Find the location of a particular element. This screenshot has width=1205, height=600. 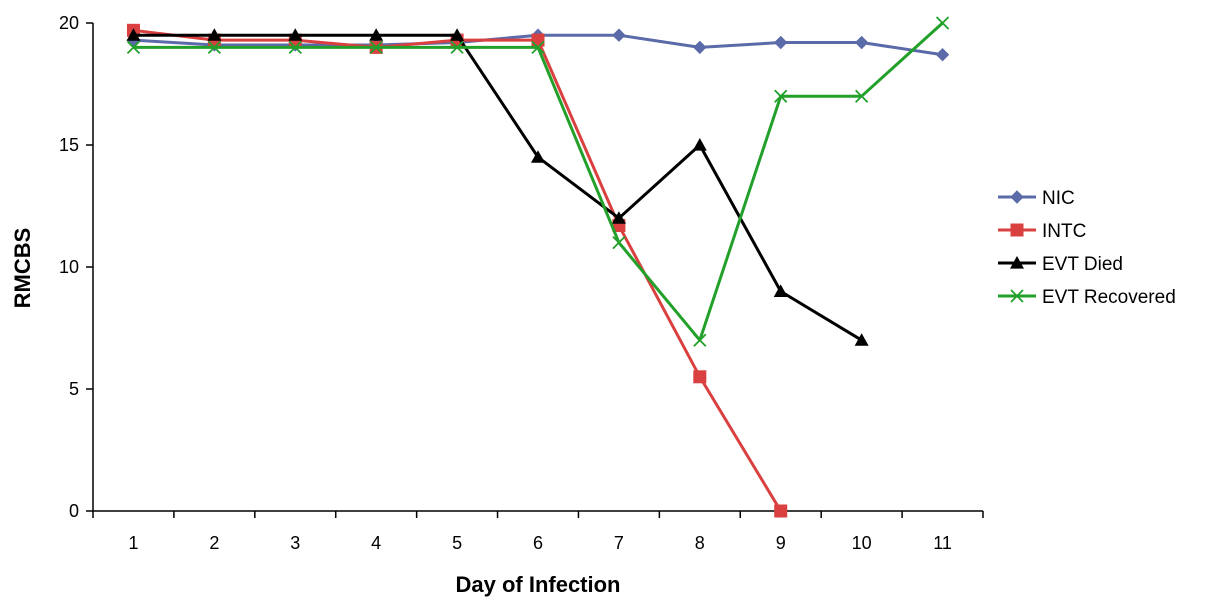

x-tick-label: 7 is located at coordinates (619, 543).